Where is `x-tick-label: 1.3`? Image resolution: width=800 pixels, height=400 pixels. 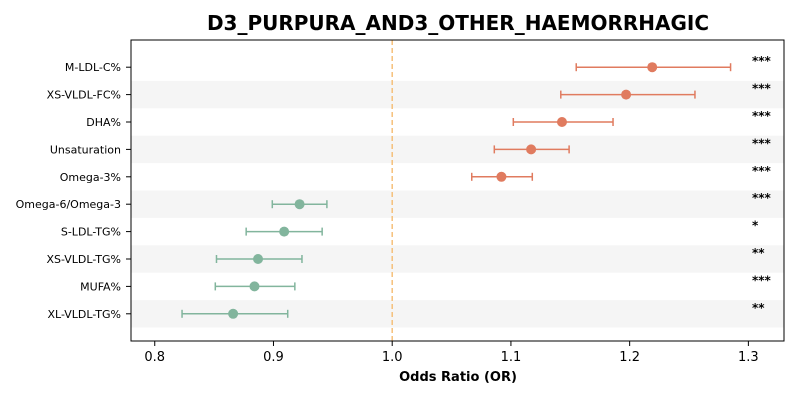
x-tick-label: 1.3 is located at coordinates (748, 357).